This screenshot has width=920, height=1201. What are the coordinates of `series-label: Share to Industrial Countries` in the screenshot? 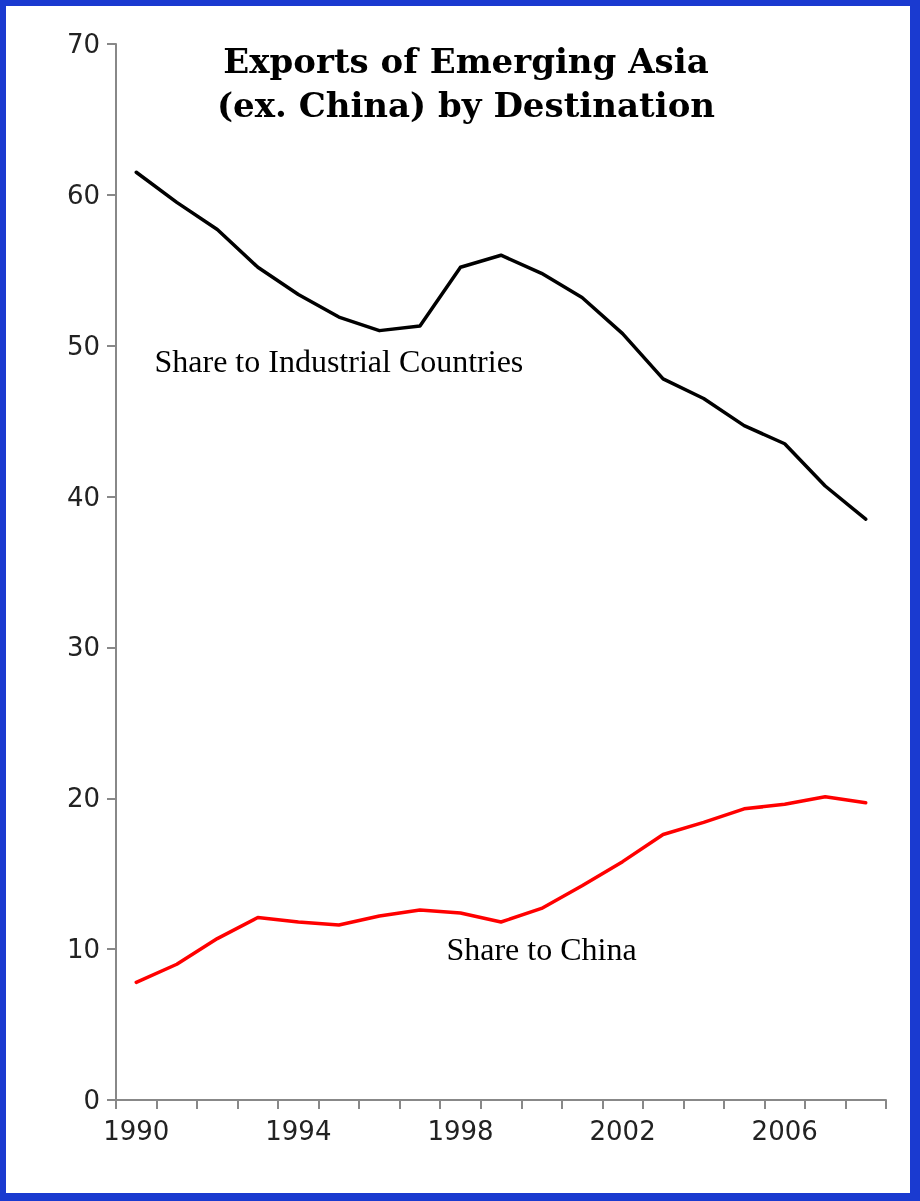 It's located at (339, 360).